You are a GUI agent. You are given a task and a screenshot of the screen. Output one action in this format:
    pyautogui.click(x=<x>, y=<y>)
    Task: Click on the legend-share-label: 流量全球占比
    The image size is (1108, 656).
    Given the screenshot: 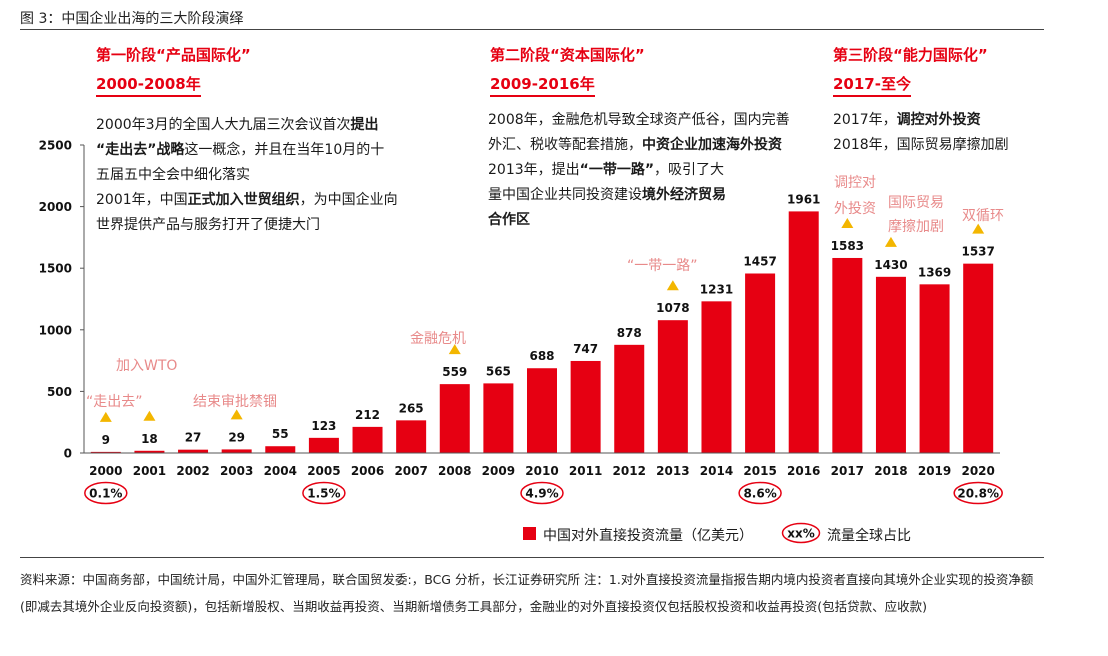 What is the action you would take?
    pyautogui.click(x=869, y=536)
    